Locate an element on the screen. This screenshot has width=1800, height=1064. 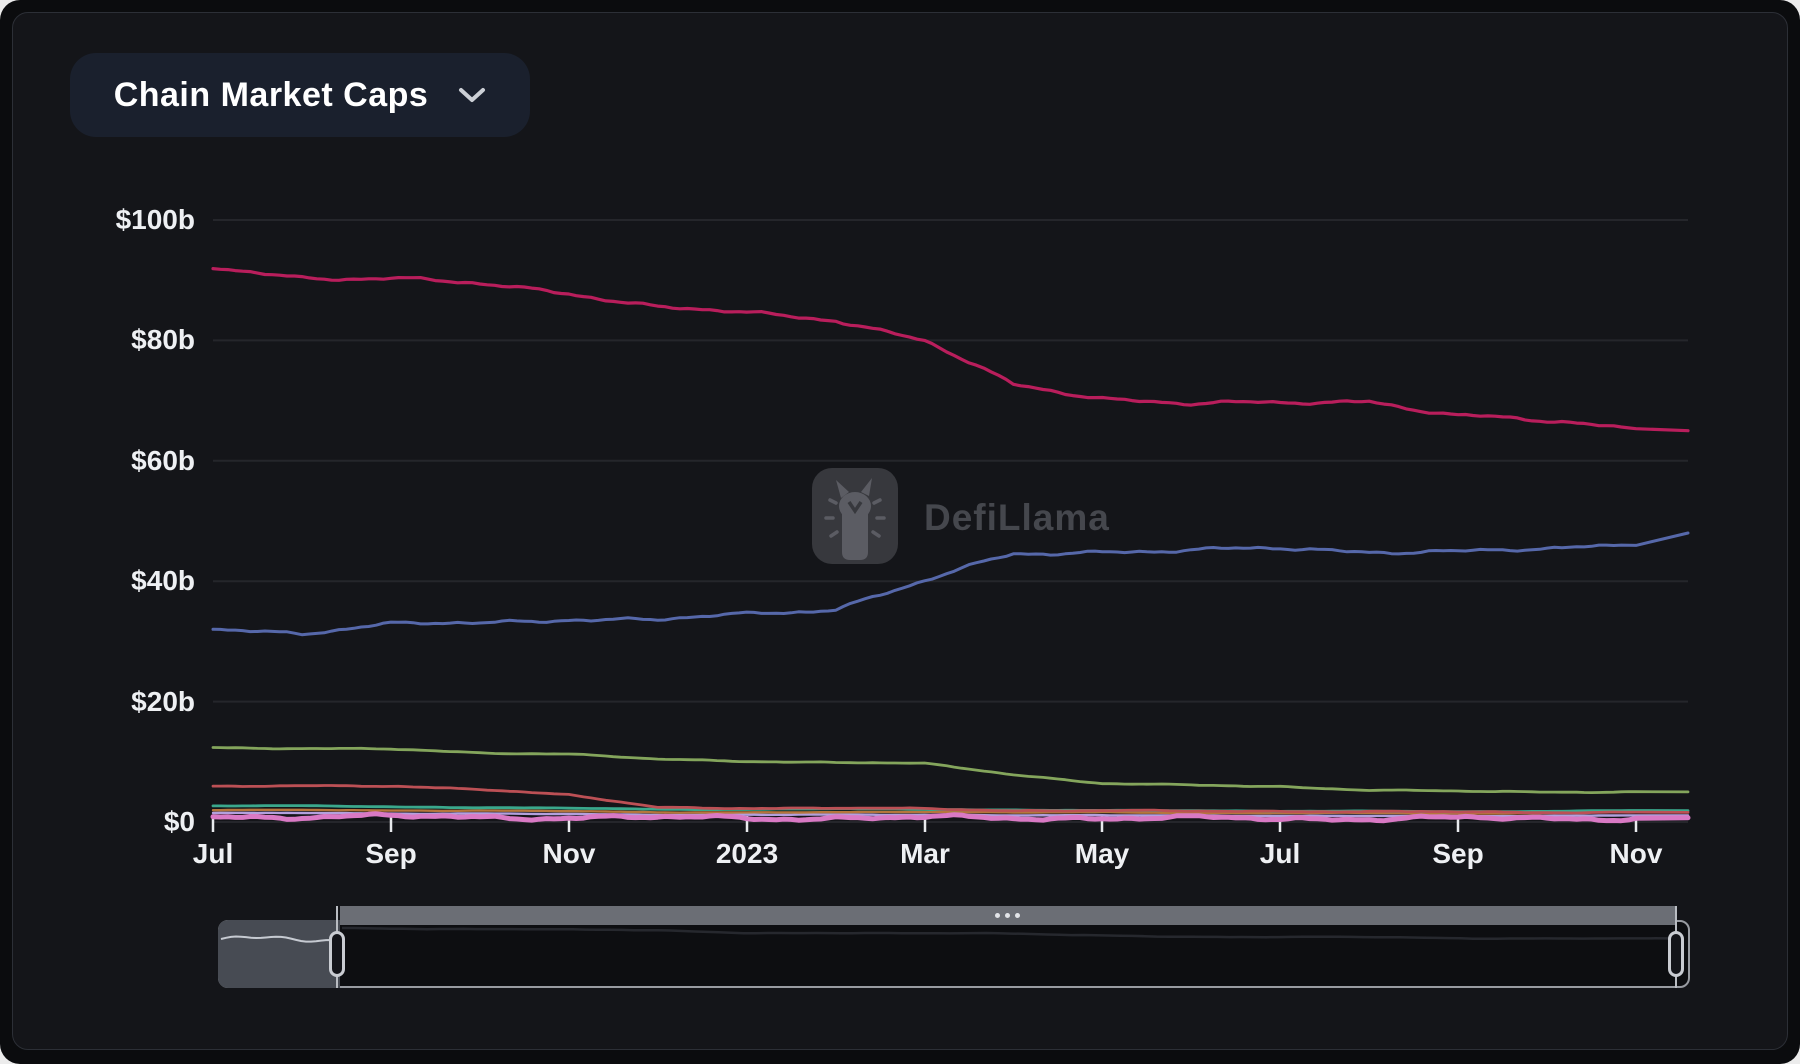
y-axis-label: $80b is located at coordinates (163, 340).